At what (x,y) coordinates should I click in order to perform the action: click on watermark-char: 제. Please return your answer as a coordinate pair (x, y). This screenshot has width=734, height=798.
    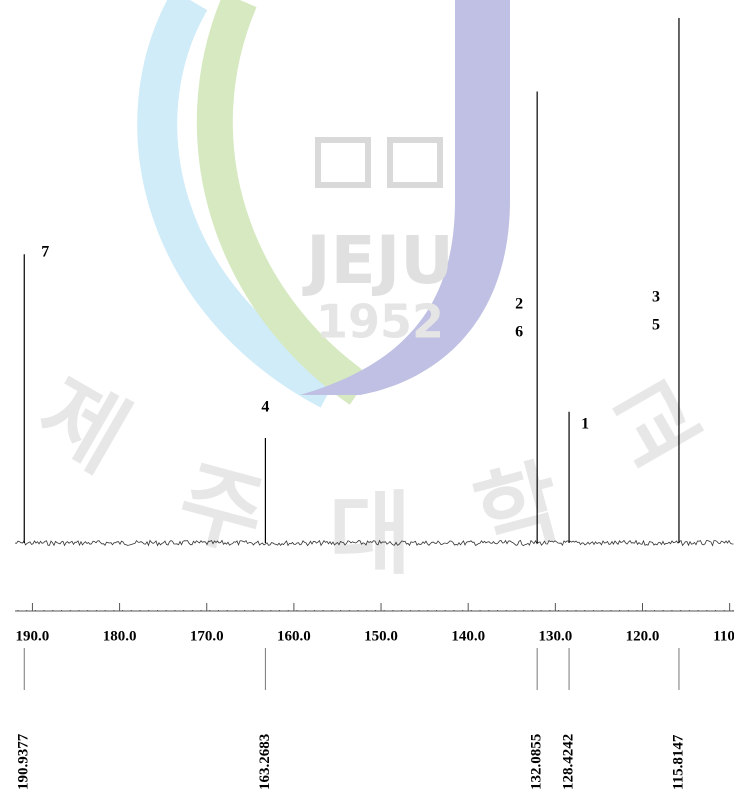
    Looking at the image, I should click on (83, 425).